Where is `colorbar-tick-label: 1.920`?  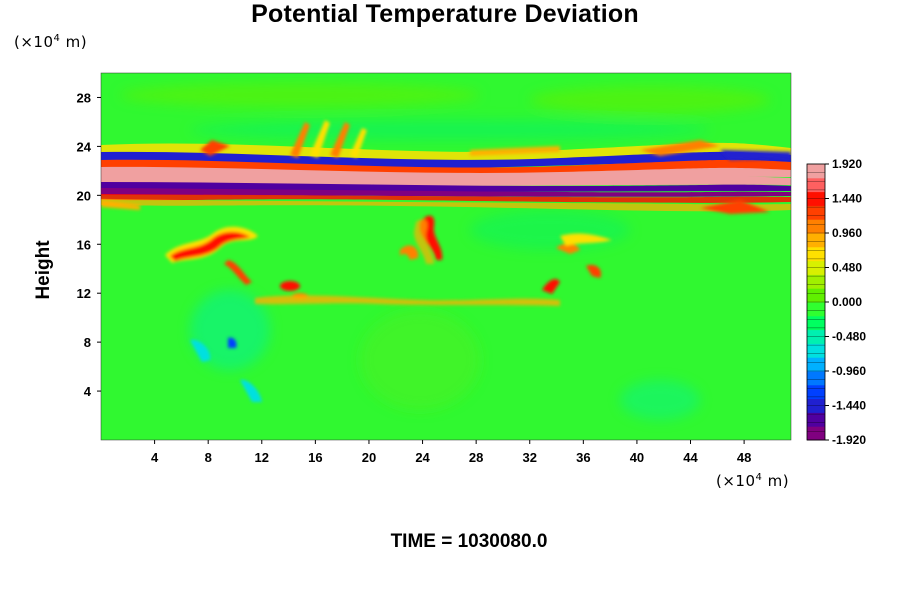
colorbar-tick-label: 1.920 is located at coordinates (847, 164).